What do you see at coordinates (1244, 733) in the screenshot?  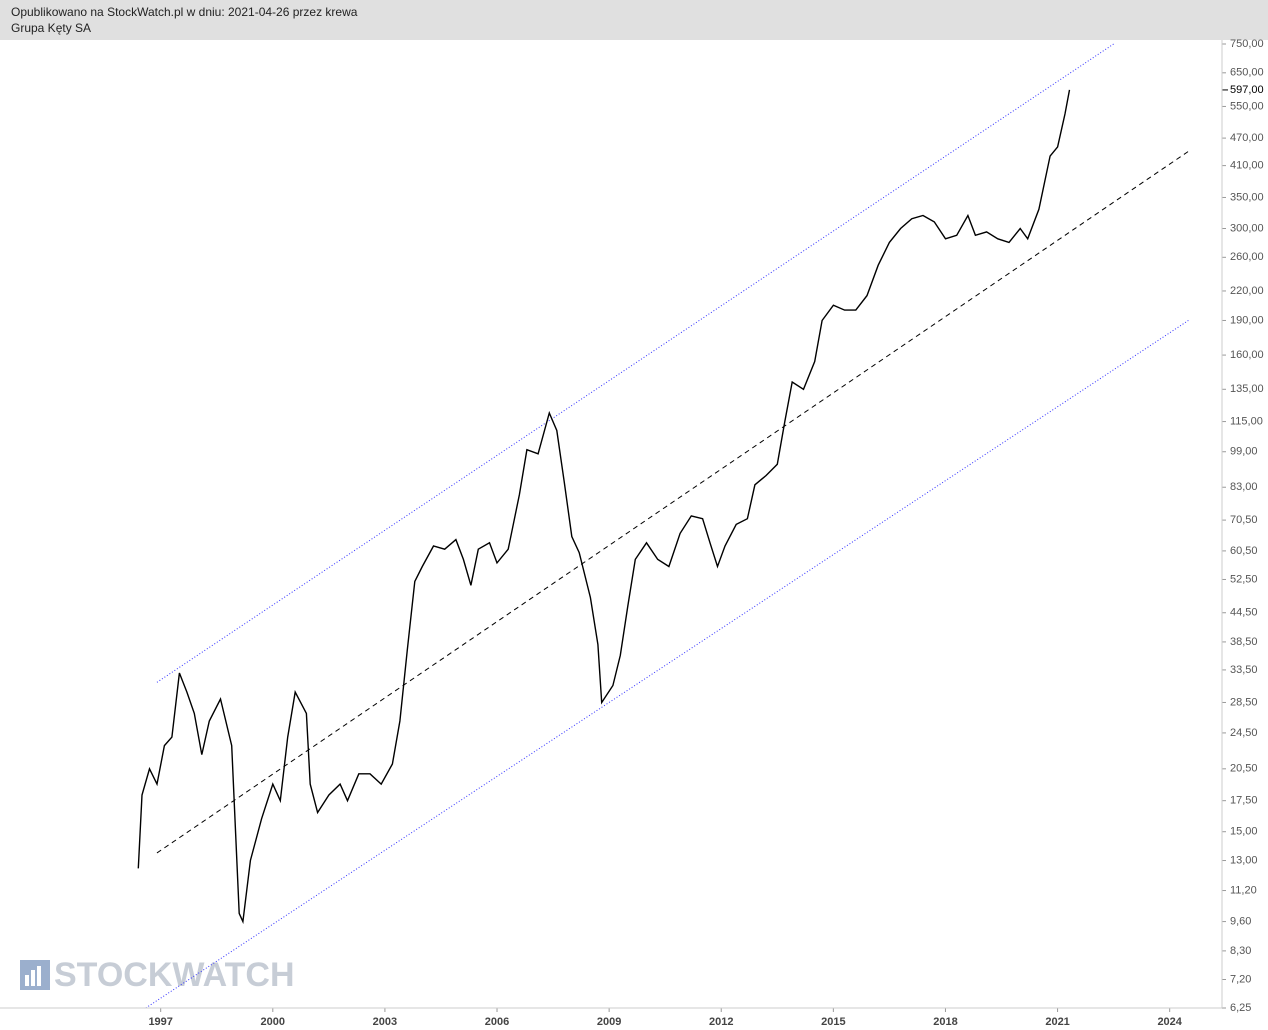 I see `y-tick-label: 24,50` at bounding box center [1244, 733].